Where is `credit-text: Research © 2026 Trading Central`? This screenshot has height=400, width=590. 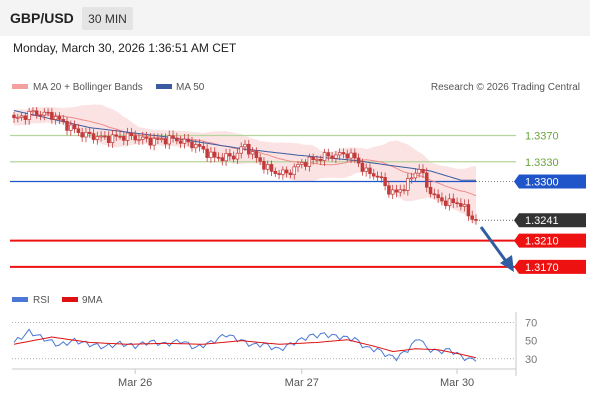 credit-text: Research © 2026 Trading Central is located at coordinates (505, 87).